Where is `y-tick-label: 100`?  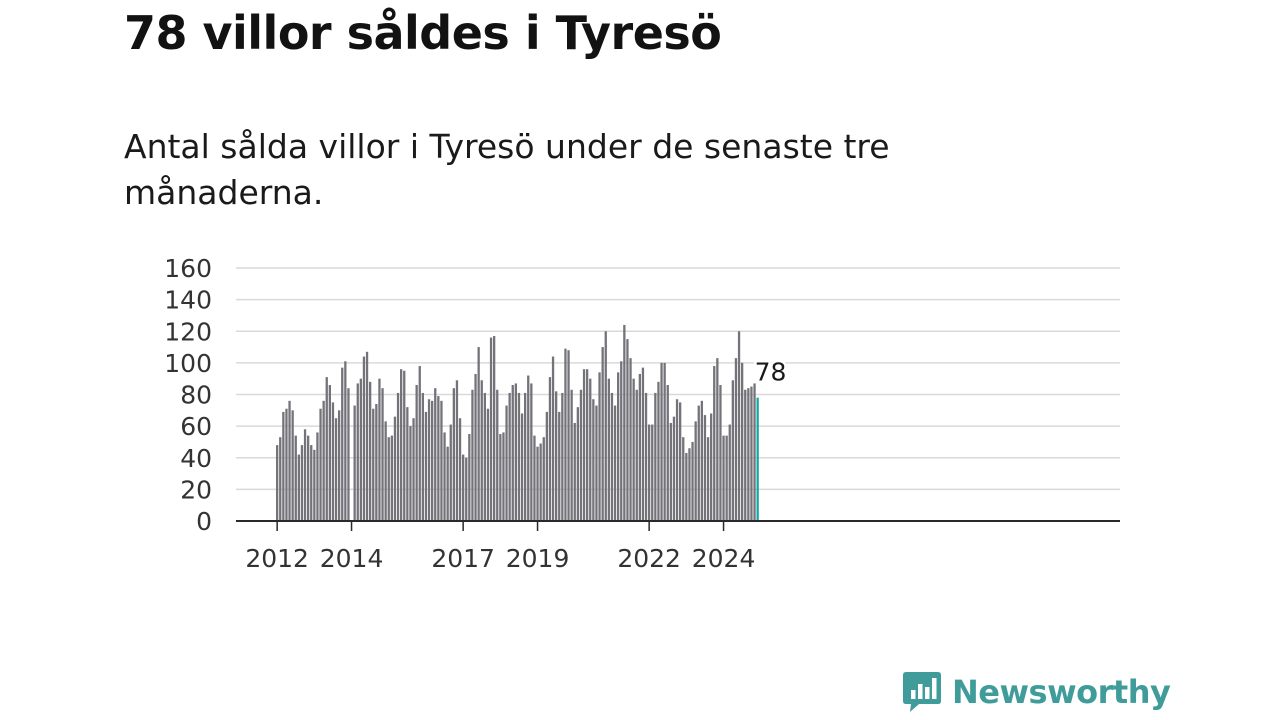
y-tick-label: 100 is located at coordinates (188, 363).